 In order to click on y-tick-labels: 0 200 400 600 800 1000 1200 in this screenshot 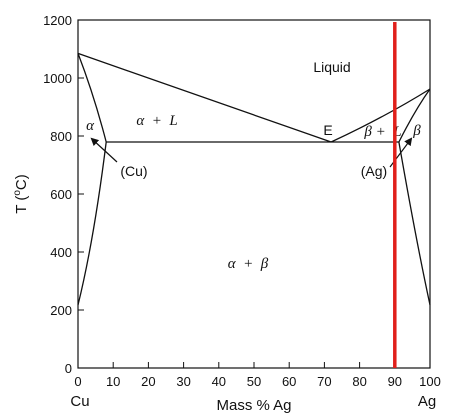, I will do `click(57, 194)`.